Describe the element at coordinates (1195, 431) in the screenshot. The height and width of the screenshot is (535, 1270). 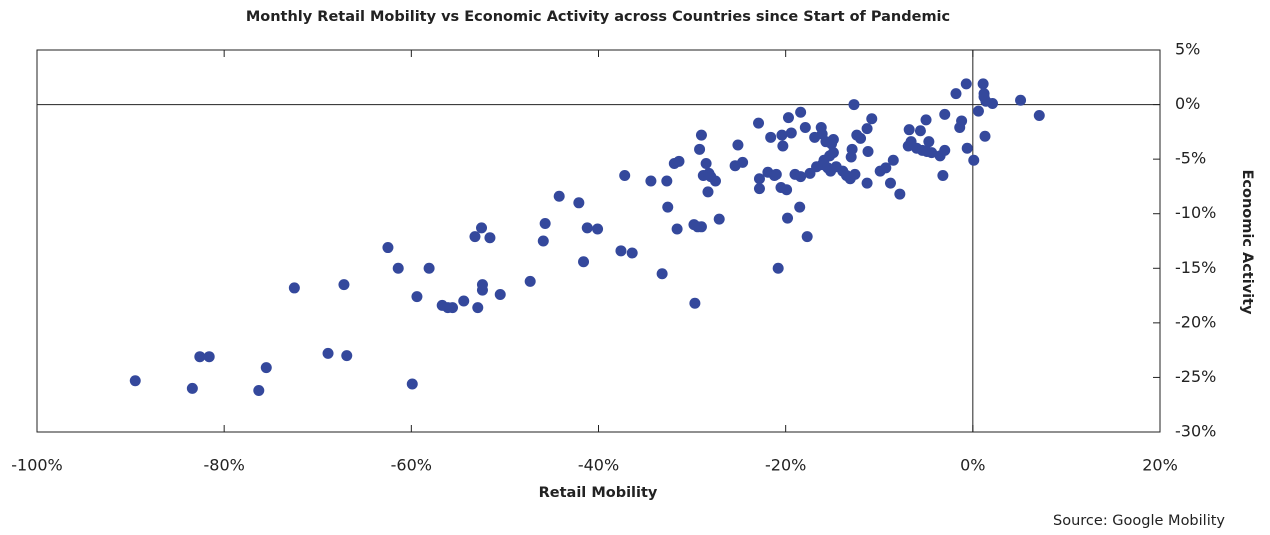
I see `y-tick-label: -30%` at that location.